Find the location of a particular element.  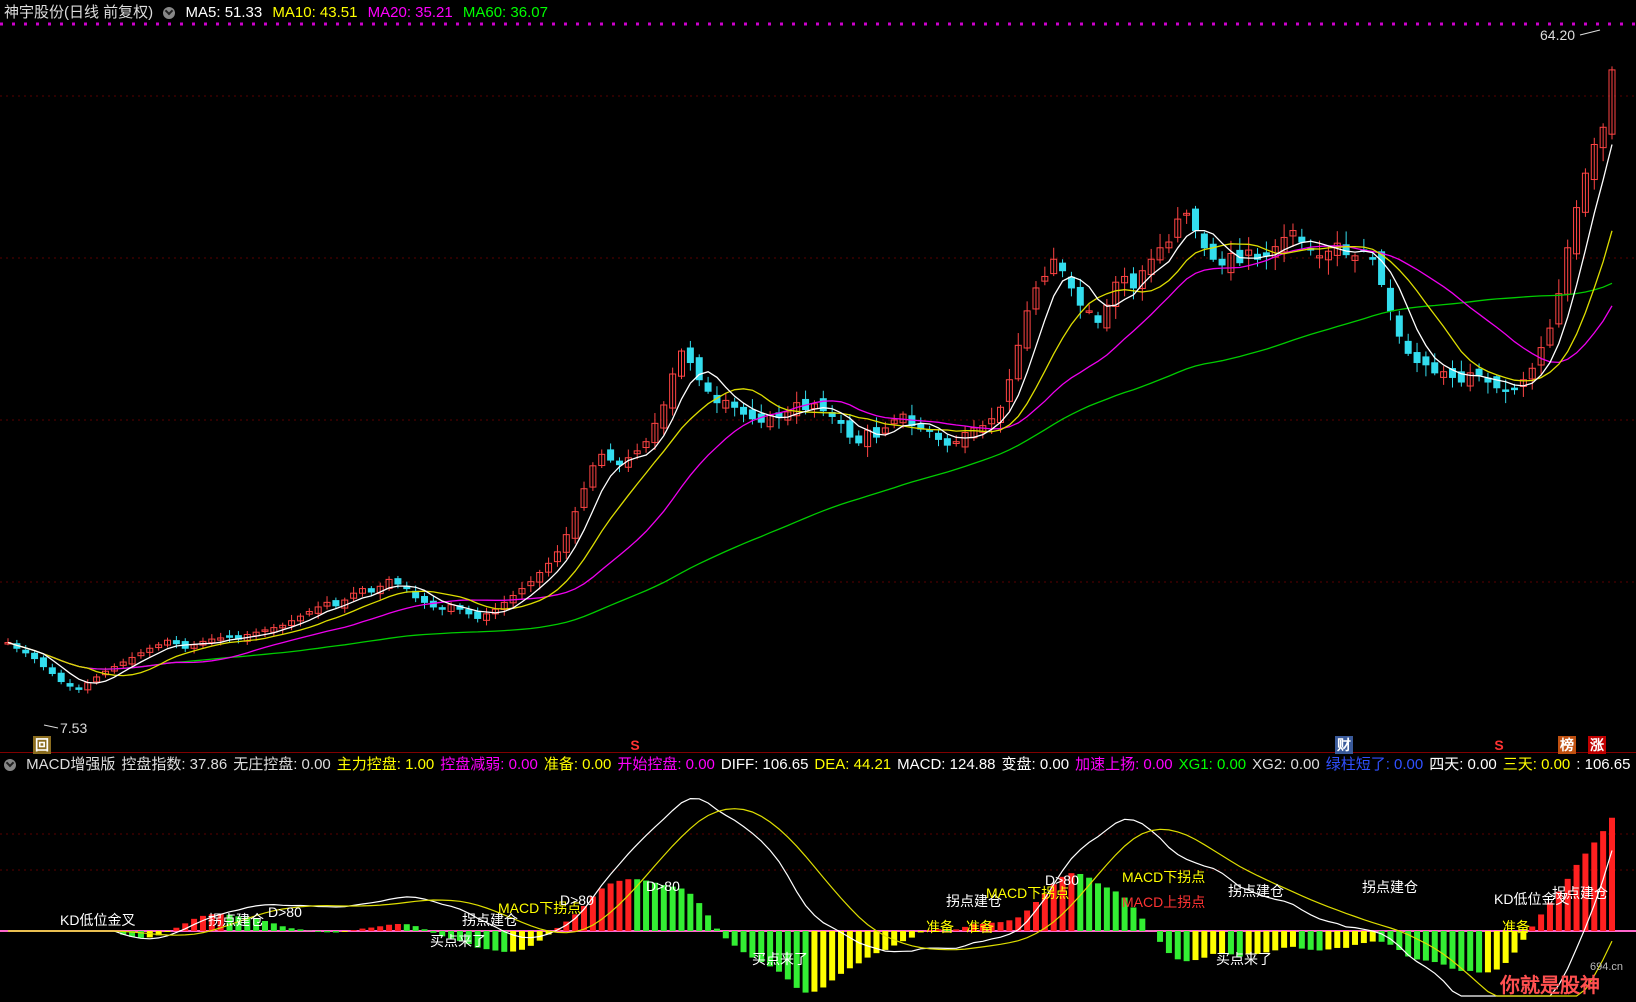

indicator-value: : 106.65 is located at coordinates (1603, 764).